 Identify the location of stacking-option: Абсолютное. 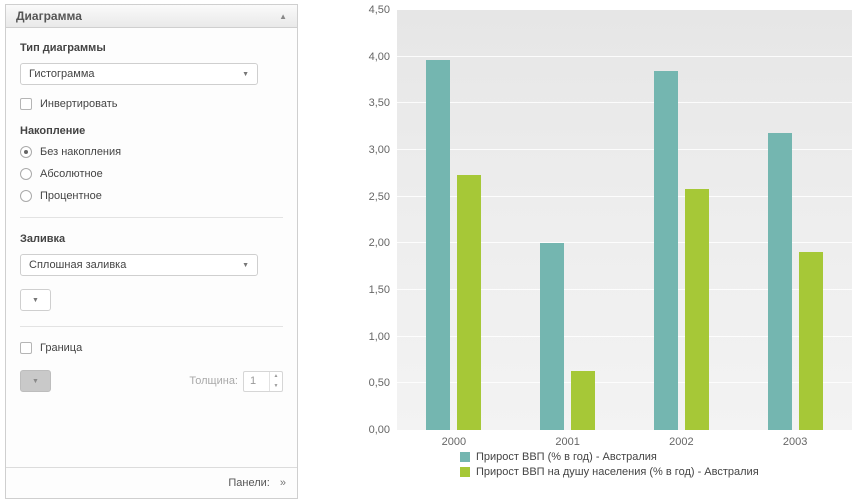
(151, 174).